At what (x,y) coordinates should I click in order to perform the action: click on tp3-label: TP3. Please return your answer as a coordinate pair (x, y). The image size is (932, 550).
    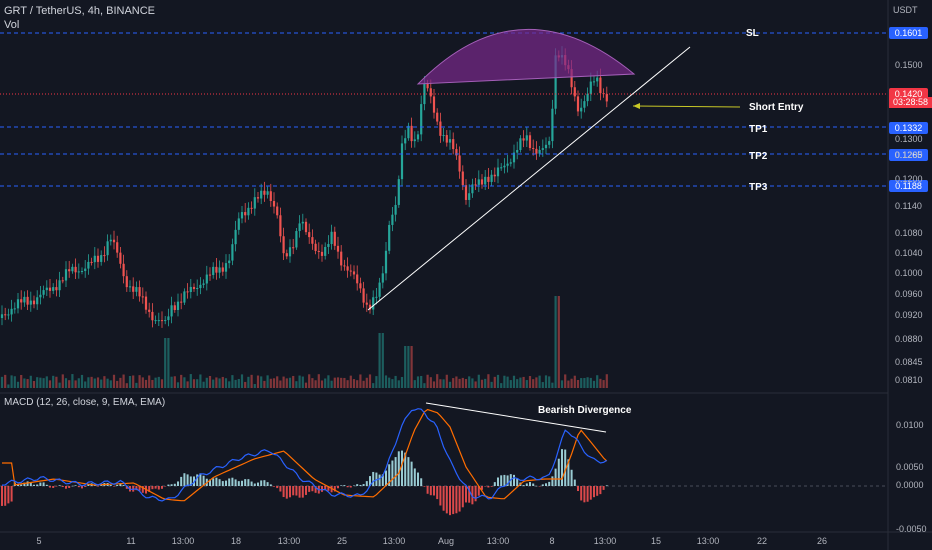
    Looking at the image, I should click on (758, 187).